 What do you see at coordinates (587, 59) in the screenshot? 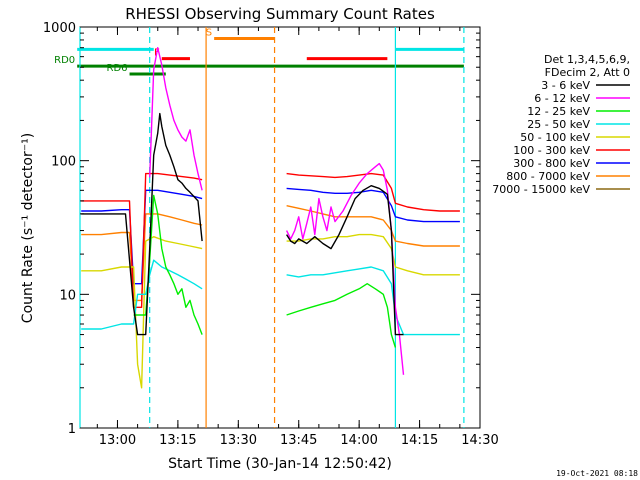
I see `legend-header: Det 1,3,4,5,6,9,` at bounding box center [587, 59].